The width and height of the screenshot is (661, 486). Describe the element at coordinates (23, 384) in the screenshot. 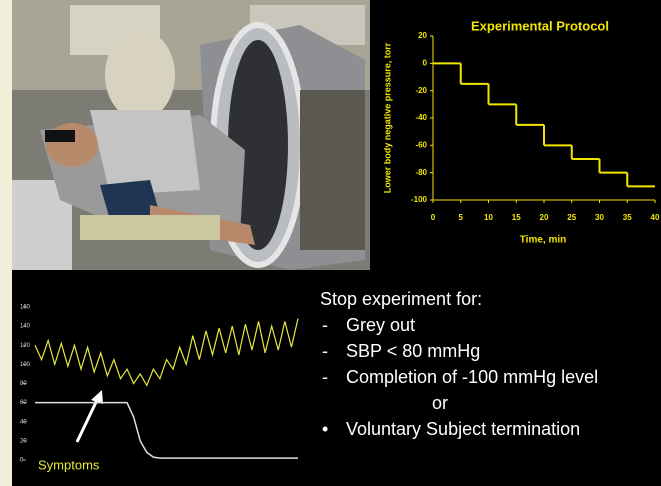

I see `y-tick-label: 80` at that location.